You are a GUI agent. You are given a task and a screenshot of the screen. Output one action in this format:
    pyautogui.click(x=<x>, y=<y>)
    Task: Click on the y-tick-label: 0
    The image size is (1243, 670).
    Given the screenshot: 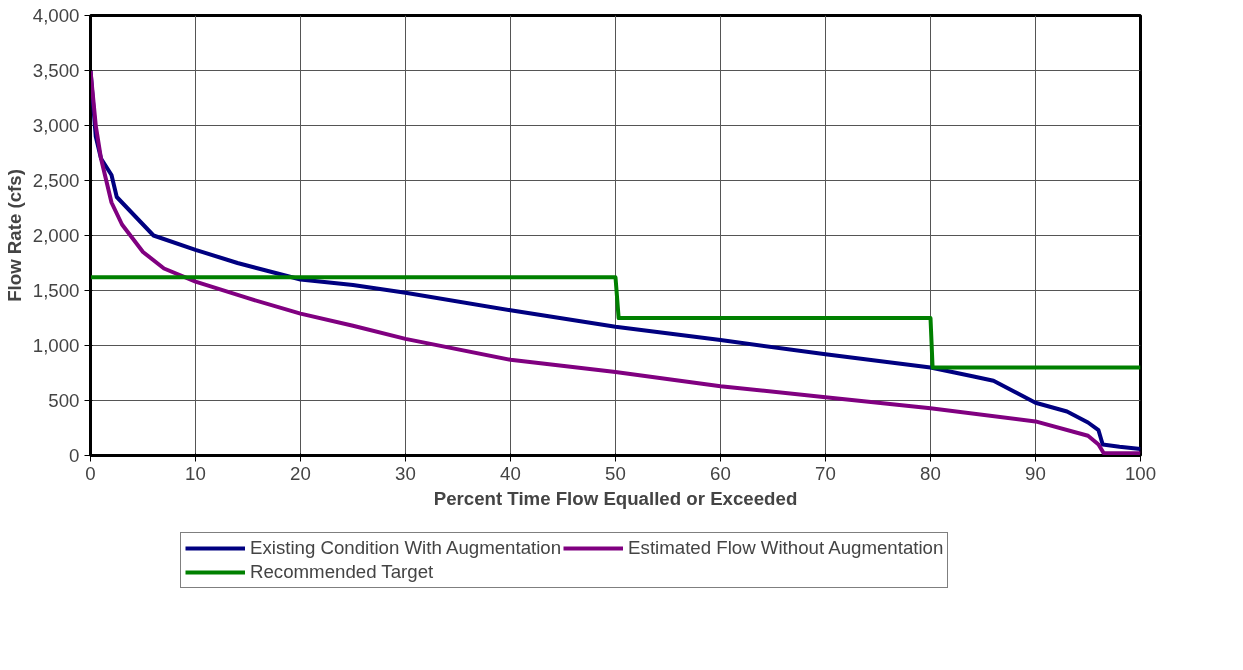 What is the action you would take?
    pyautogui.click(x=74, y=455)
    